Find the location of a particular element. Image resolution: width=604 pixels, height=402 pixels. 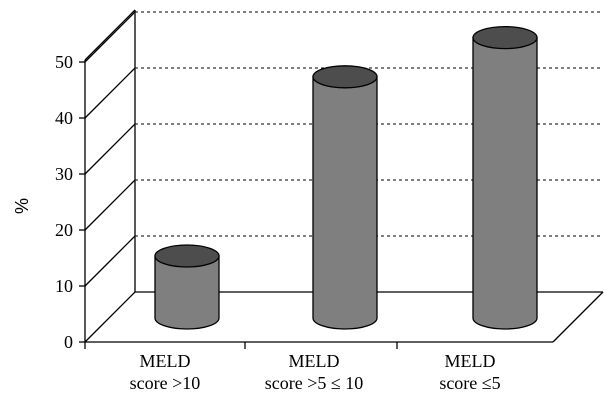

y-tick-label-50: 50 is located at coordinates (64, 62).